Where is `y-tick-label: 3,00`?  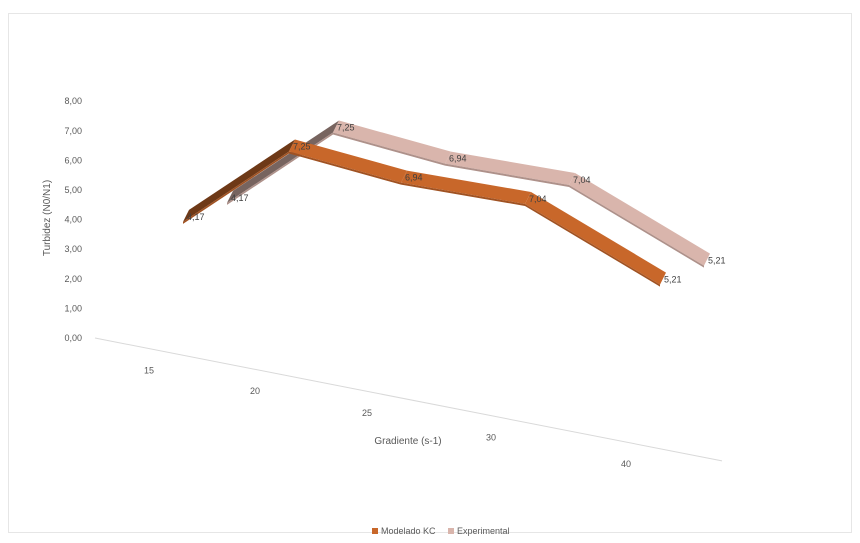 y-tick-label: 3,00 is located at coordinates (73, 249).